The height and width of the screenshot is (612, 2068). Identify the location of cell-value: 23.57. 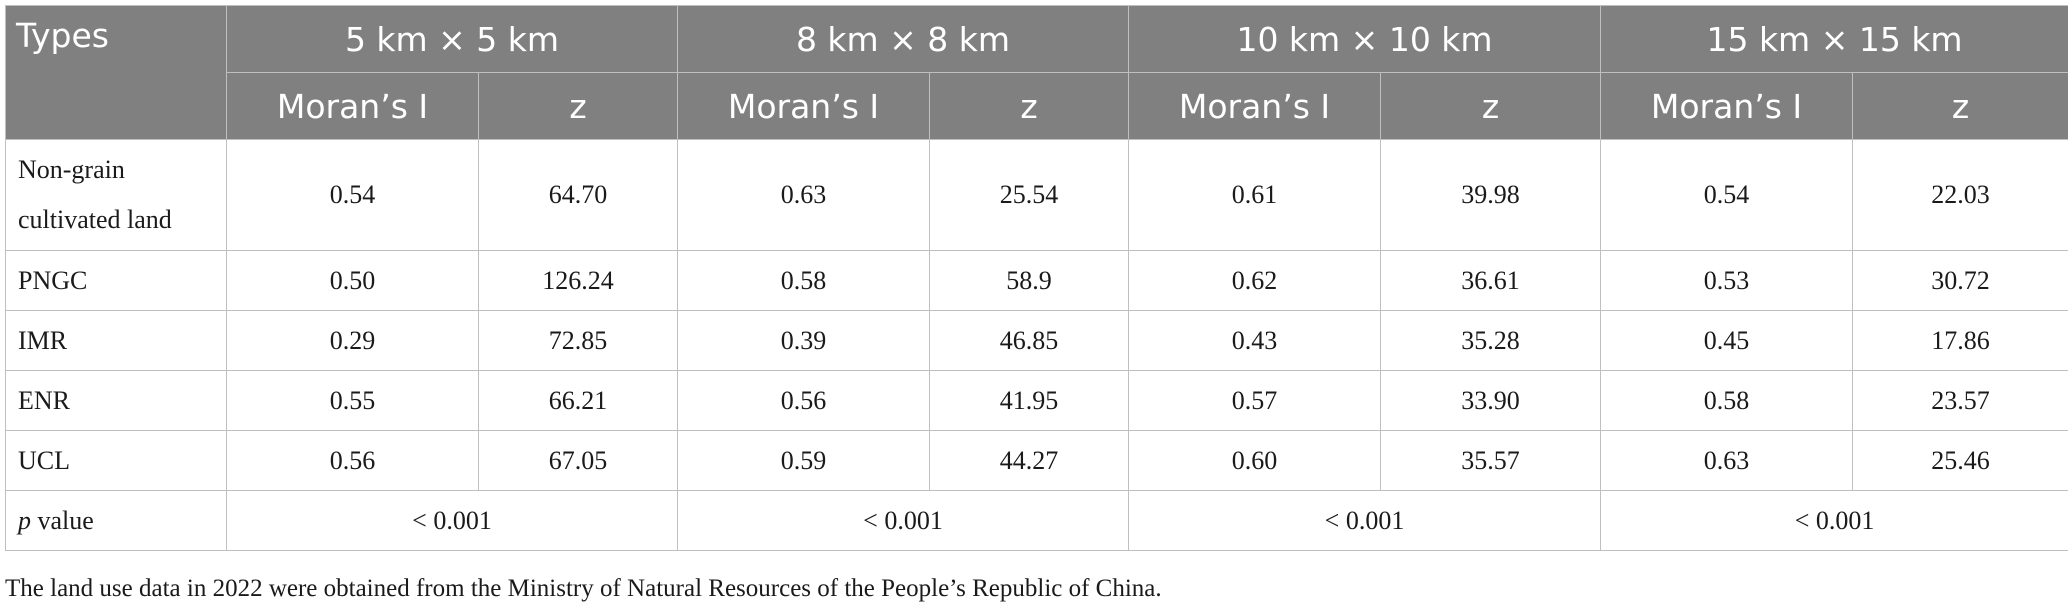
(1960, 400).